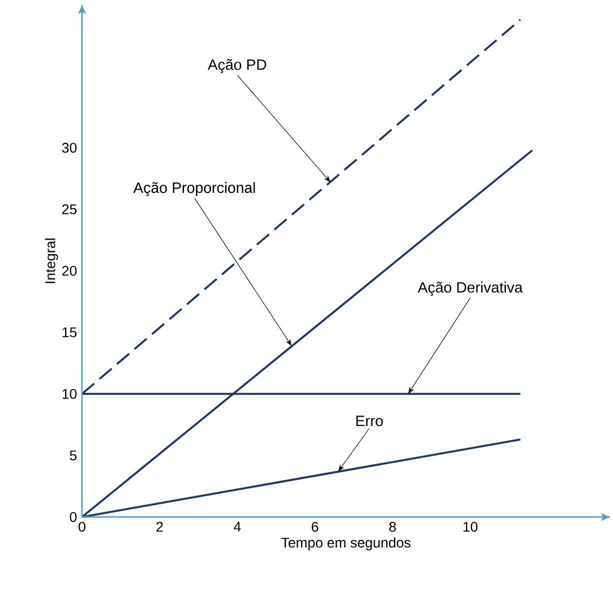 The image size is (613, 589). Describe the element at coordinates (82, 527) in the screenshot. I see `x-tick-label: 0` at that location.